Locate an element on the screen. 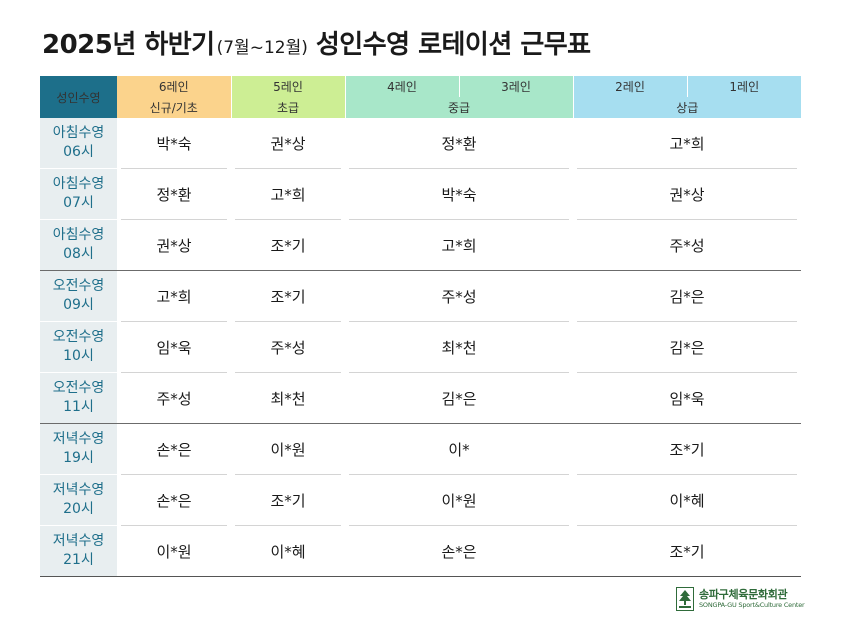 The image size is (842, 636). intermediate-cell: 최*천 is located at coordinates (459, 347).